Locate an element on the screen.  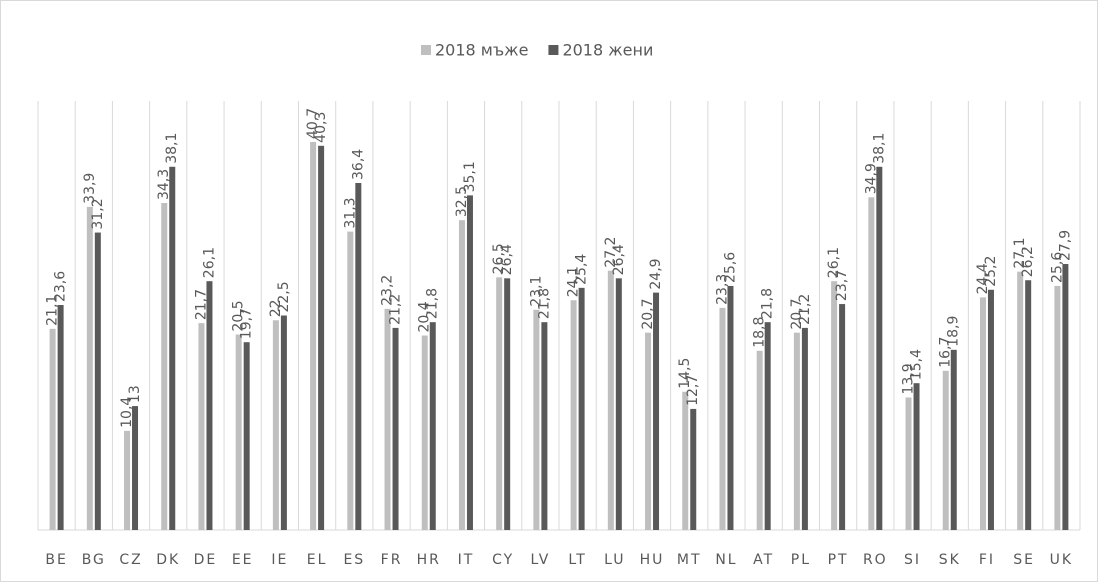
x-tick-label: IE is located at coordinates (279, 560).